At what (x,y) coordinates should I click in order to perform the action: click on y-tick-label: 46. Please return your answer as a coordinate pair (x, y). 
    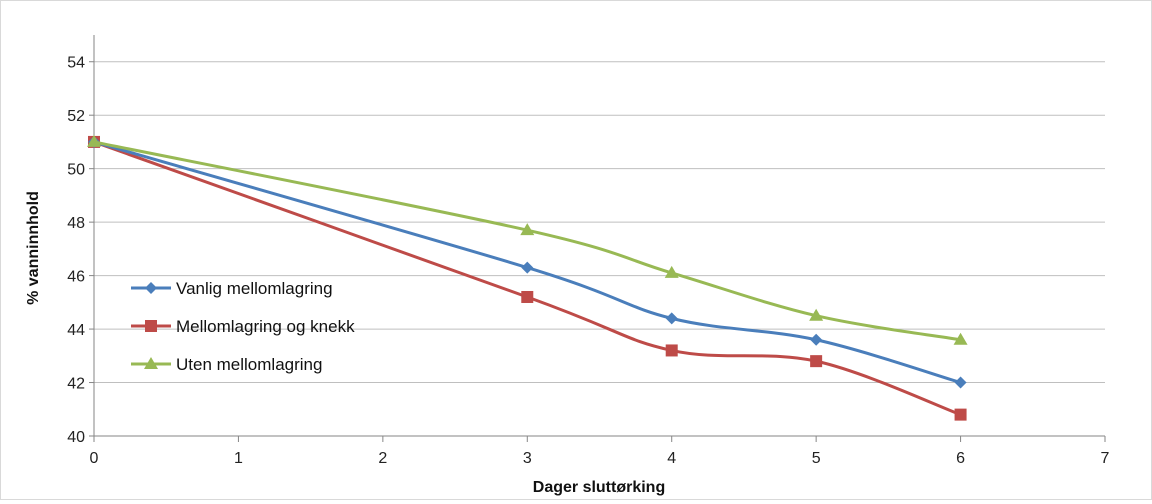
    Looking at the image, I should click on (76, 277).